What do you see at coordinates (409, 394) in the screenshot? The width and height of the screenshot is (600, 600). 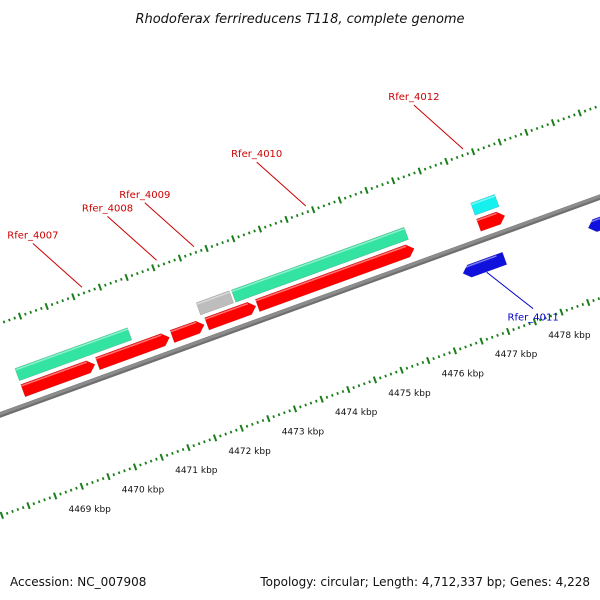 I see `scale-tick-label: 4475 kbp` at bounding box center [409, 394].